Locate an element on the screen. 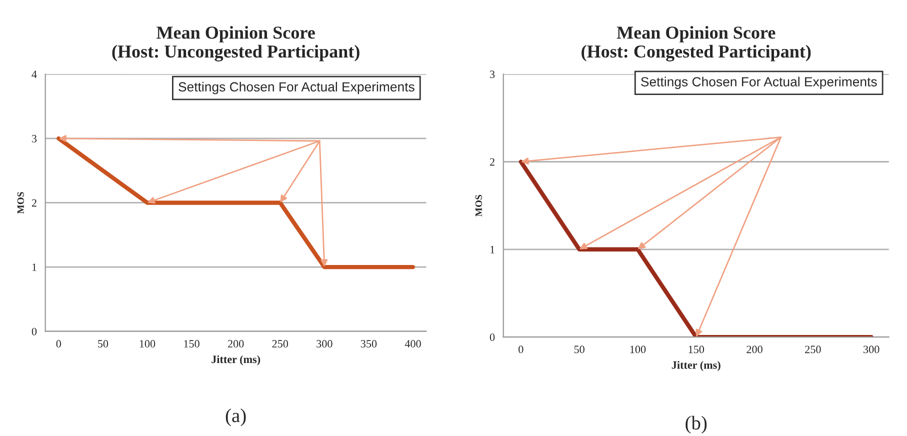 This screenshot has width=907, height=436. y-tick-label: 4 is located at coordinates (34, 74).